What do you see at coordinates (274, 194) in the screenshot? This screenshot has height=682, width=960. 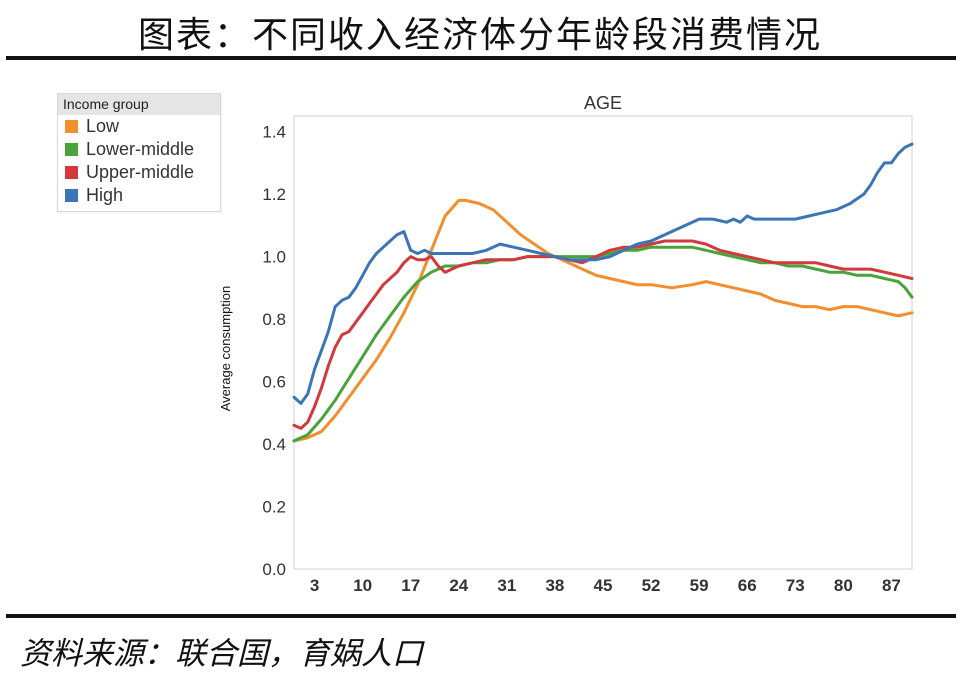 I see `y-tick-label: 1.2` at bounding box center [274, 194].